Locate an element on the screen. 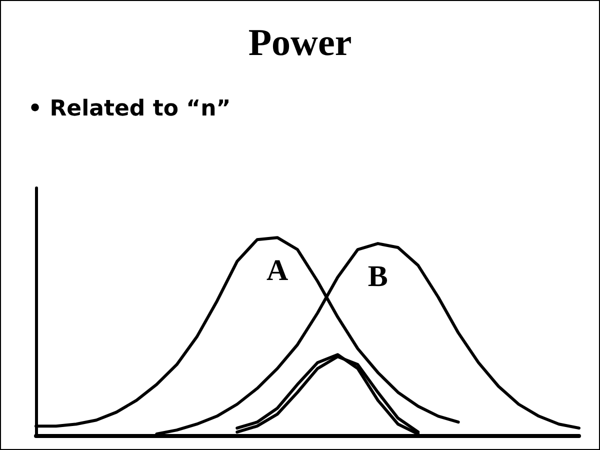 This screenshot has width=600, height=450. series-label: B is located at coordinates (378, 277).